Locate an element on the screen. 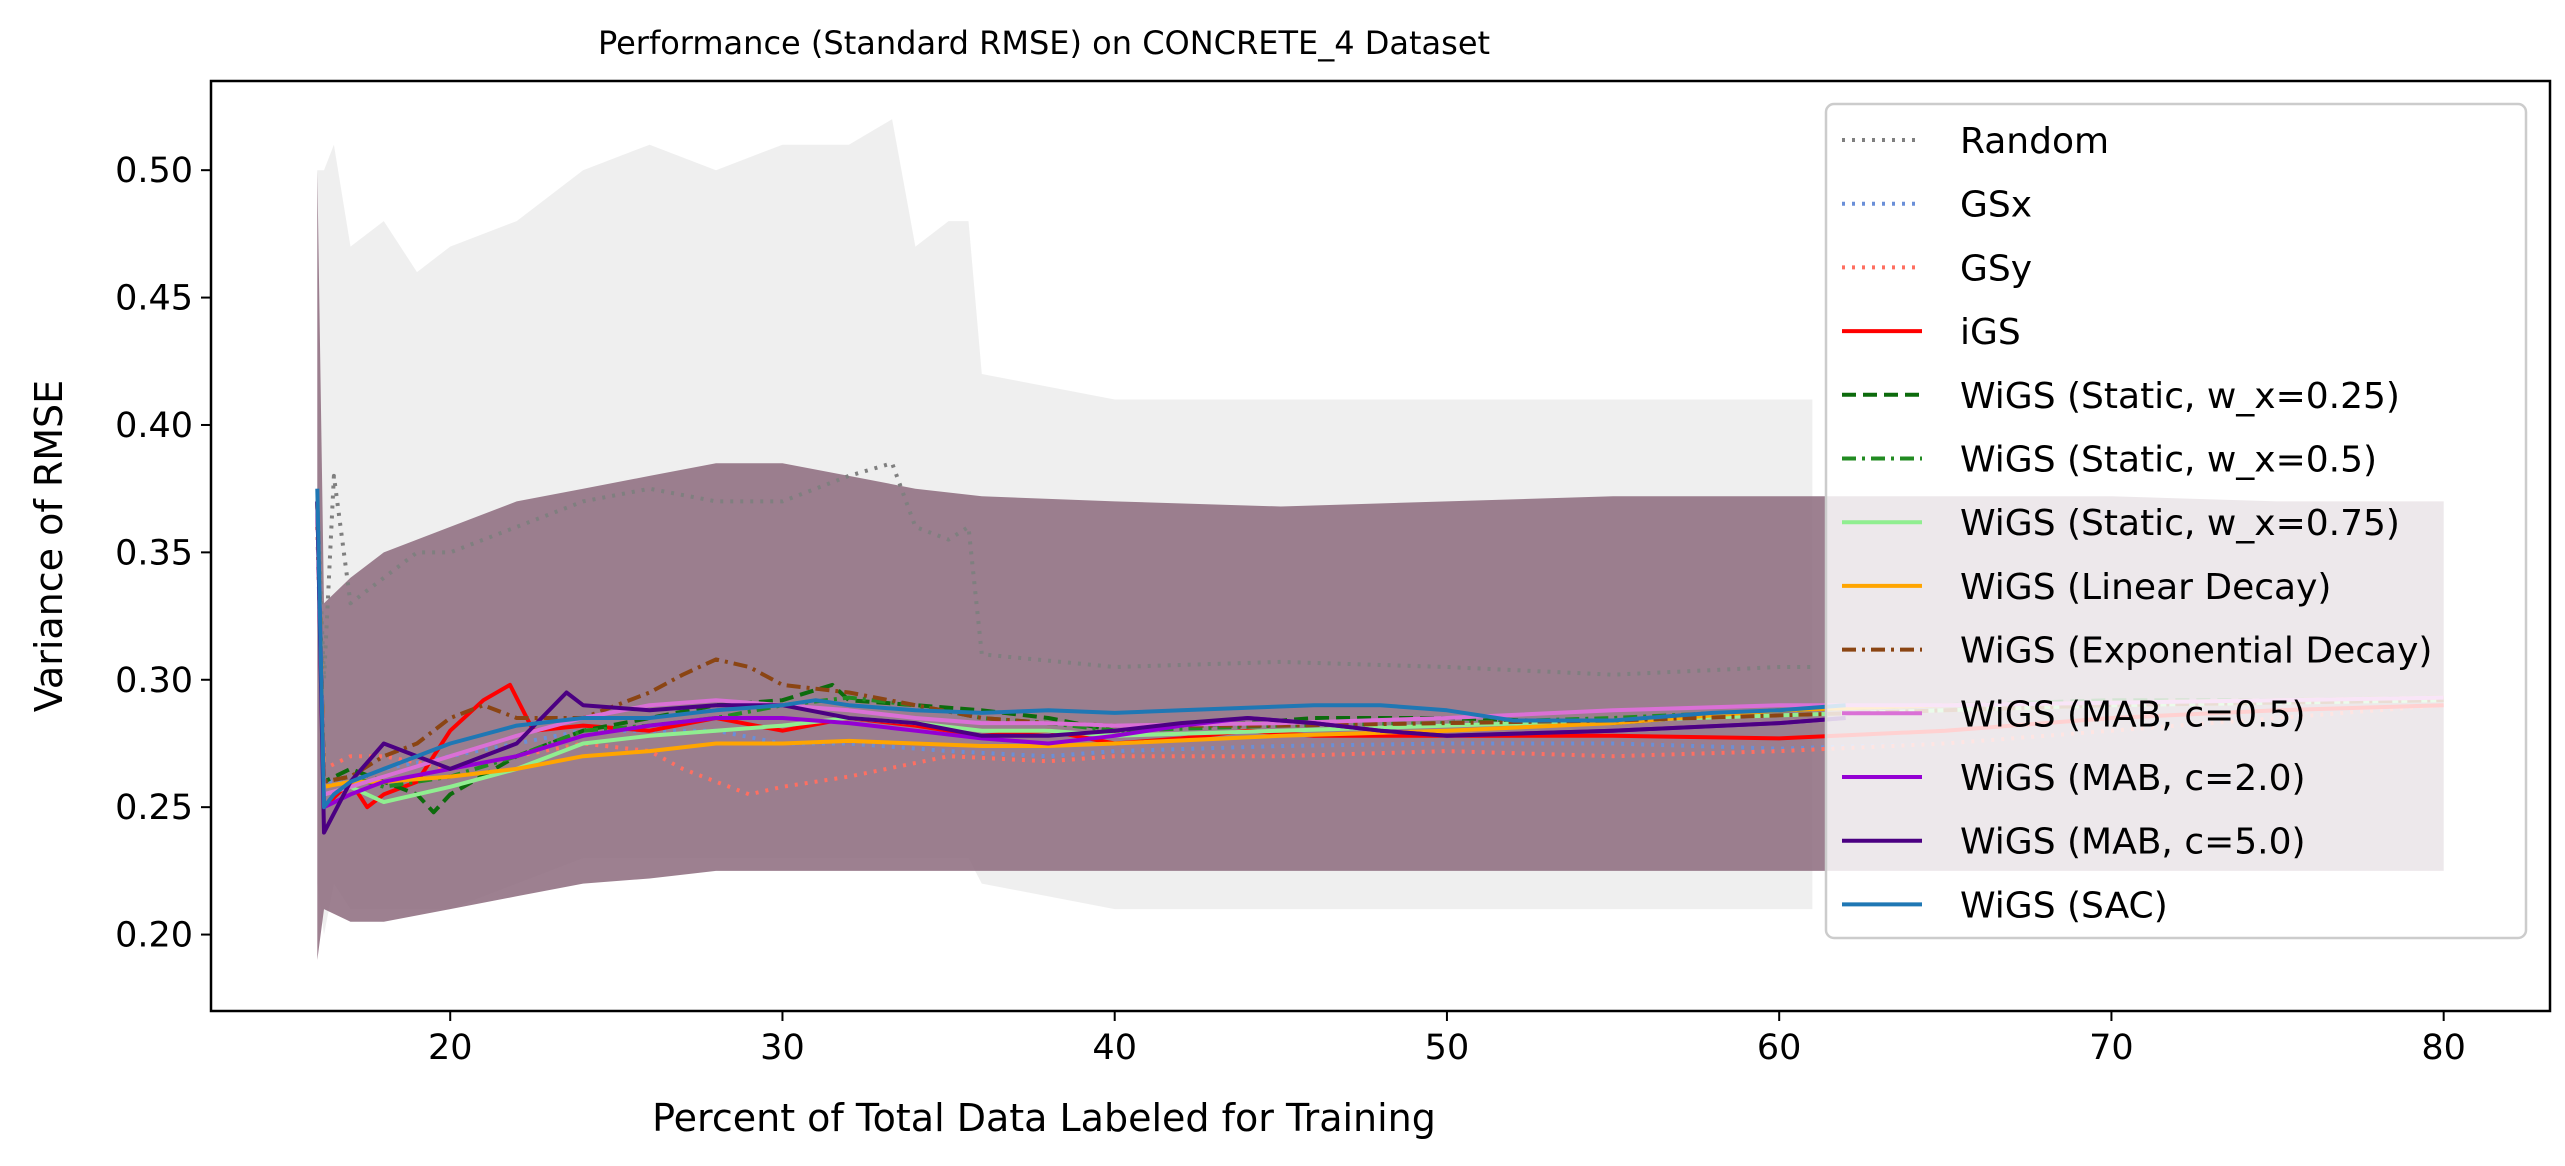 Image resolution: width=2565 pixels, height=1166 pixels. x-tick-label: 60 is located at coordinates (1779, 1048).